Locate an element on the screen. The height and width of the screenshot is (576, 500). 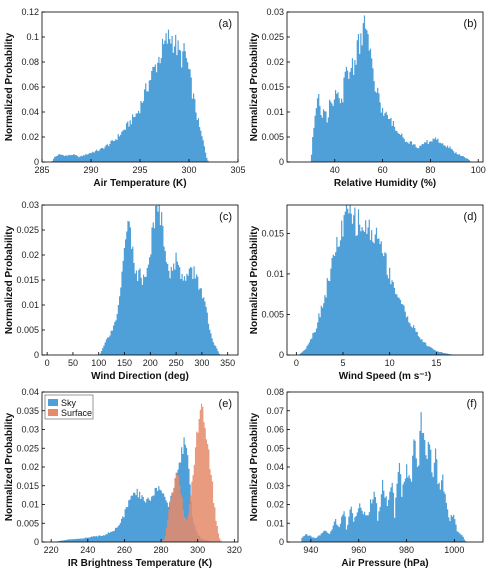
x-tick-label: 220 is located at coordinates (51, 550).